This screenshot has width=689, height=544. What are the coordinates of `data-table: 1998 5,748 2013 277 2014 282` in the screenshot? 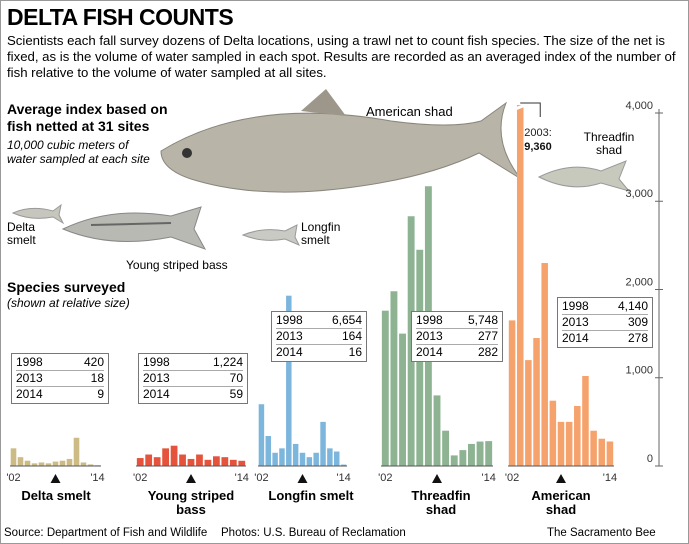 It's located at (457, 336).